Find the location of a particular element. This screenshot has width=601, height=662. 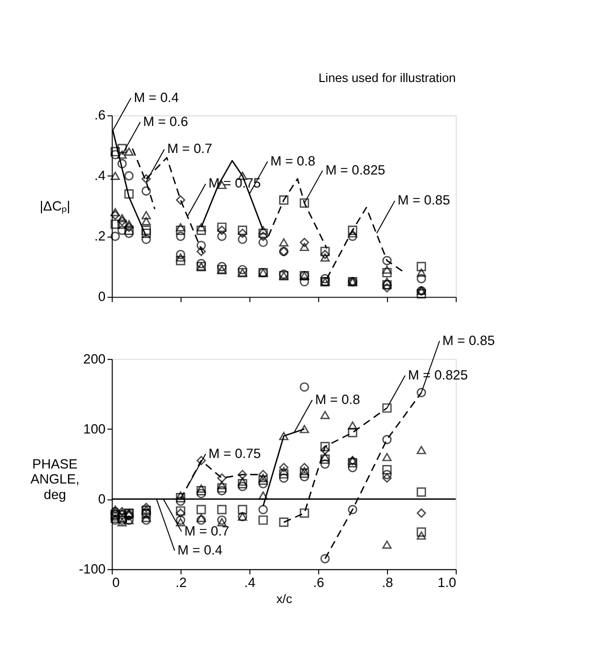

x-axis-title: x/c is located at coordinates (284, 599).